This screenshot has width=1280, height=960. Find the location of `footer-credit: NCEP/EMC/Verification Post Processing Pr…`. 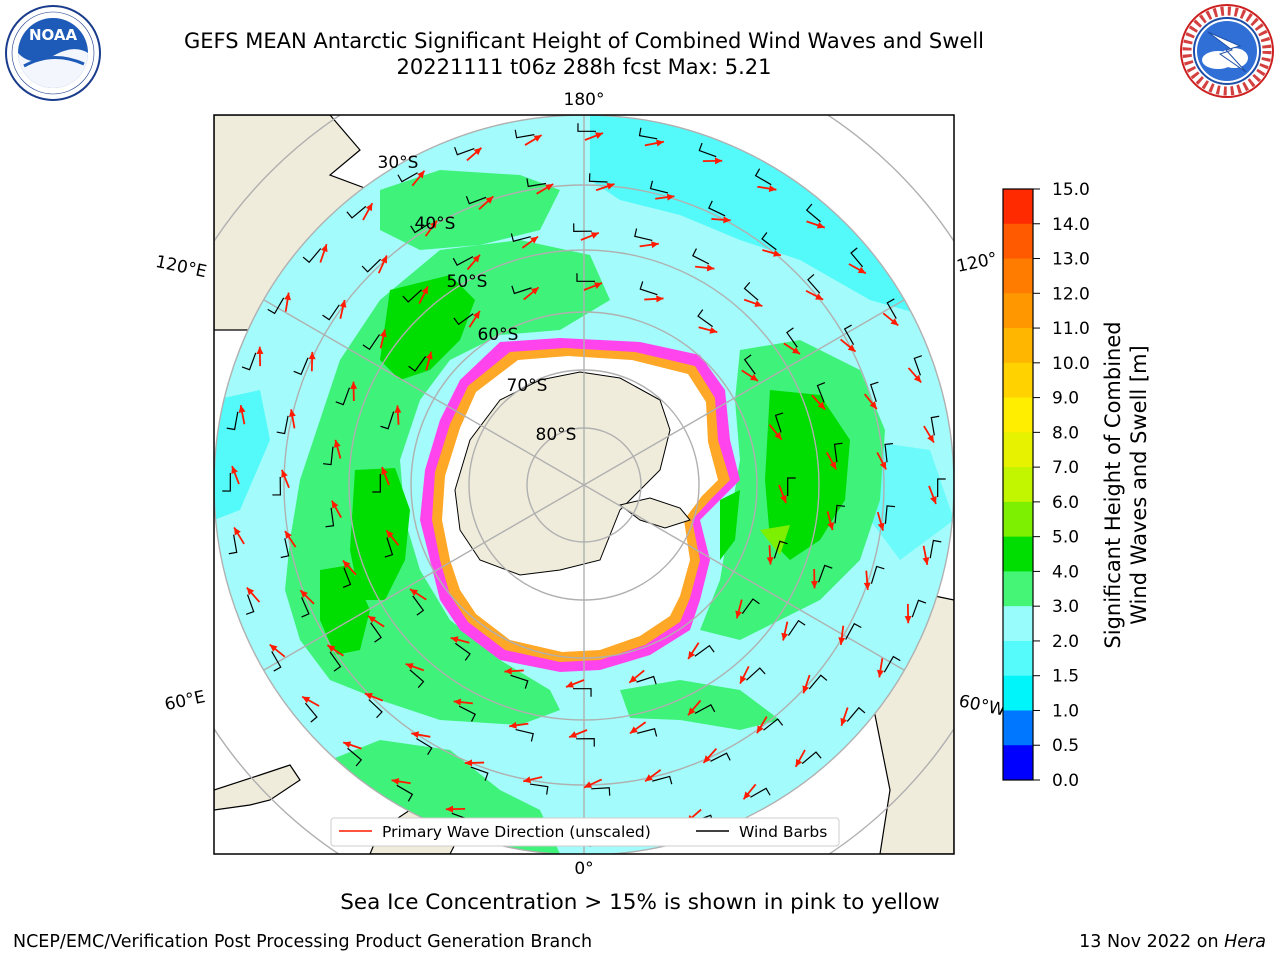

footer-credit: NCEP/EMC/Verification Post Processing Pr… is located at coordinates (303, 942).